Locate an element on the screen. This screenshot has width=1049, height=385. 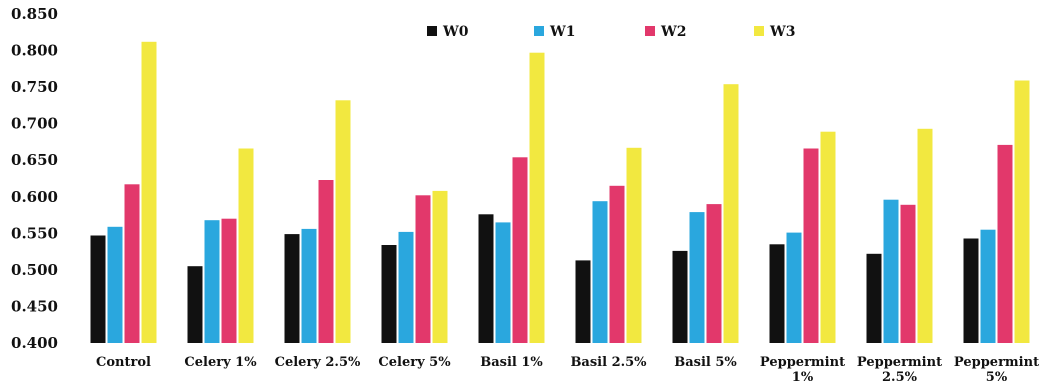
legend-label-w1: W1 is located at coordinates (562, 32).